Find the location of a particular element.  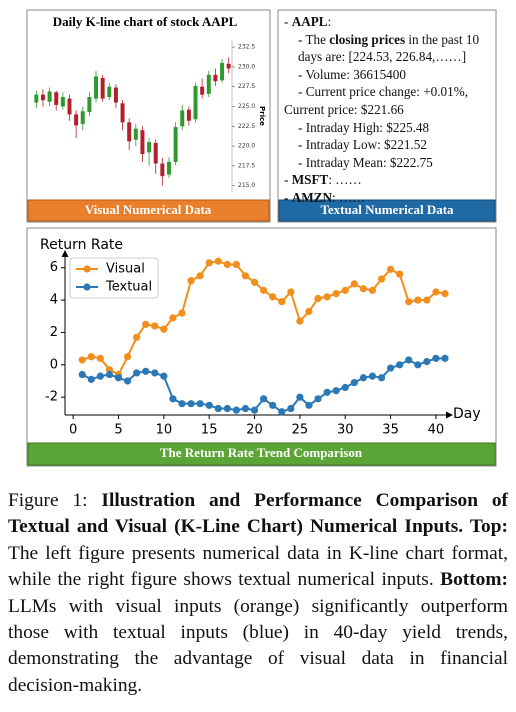

x-tick-label: 0 is located at coordinates (73, 430).